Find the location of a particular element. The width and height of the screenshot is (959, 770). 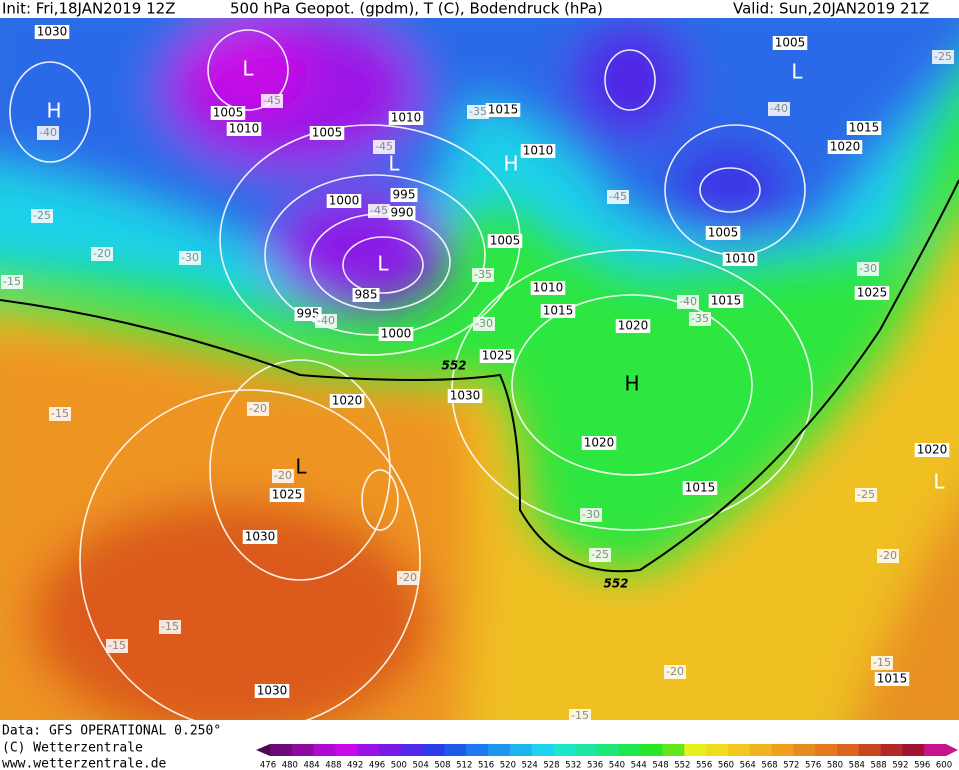

scale-label: 520 is located at coordinates (508, 765).